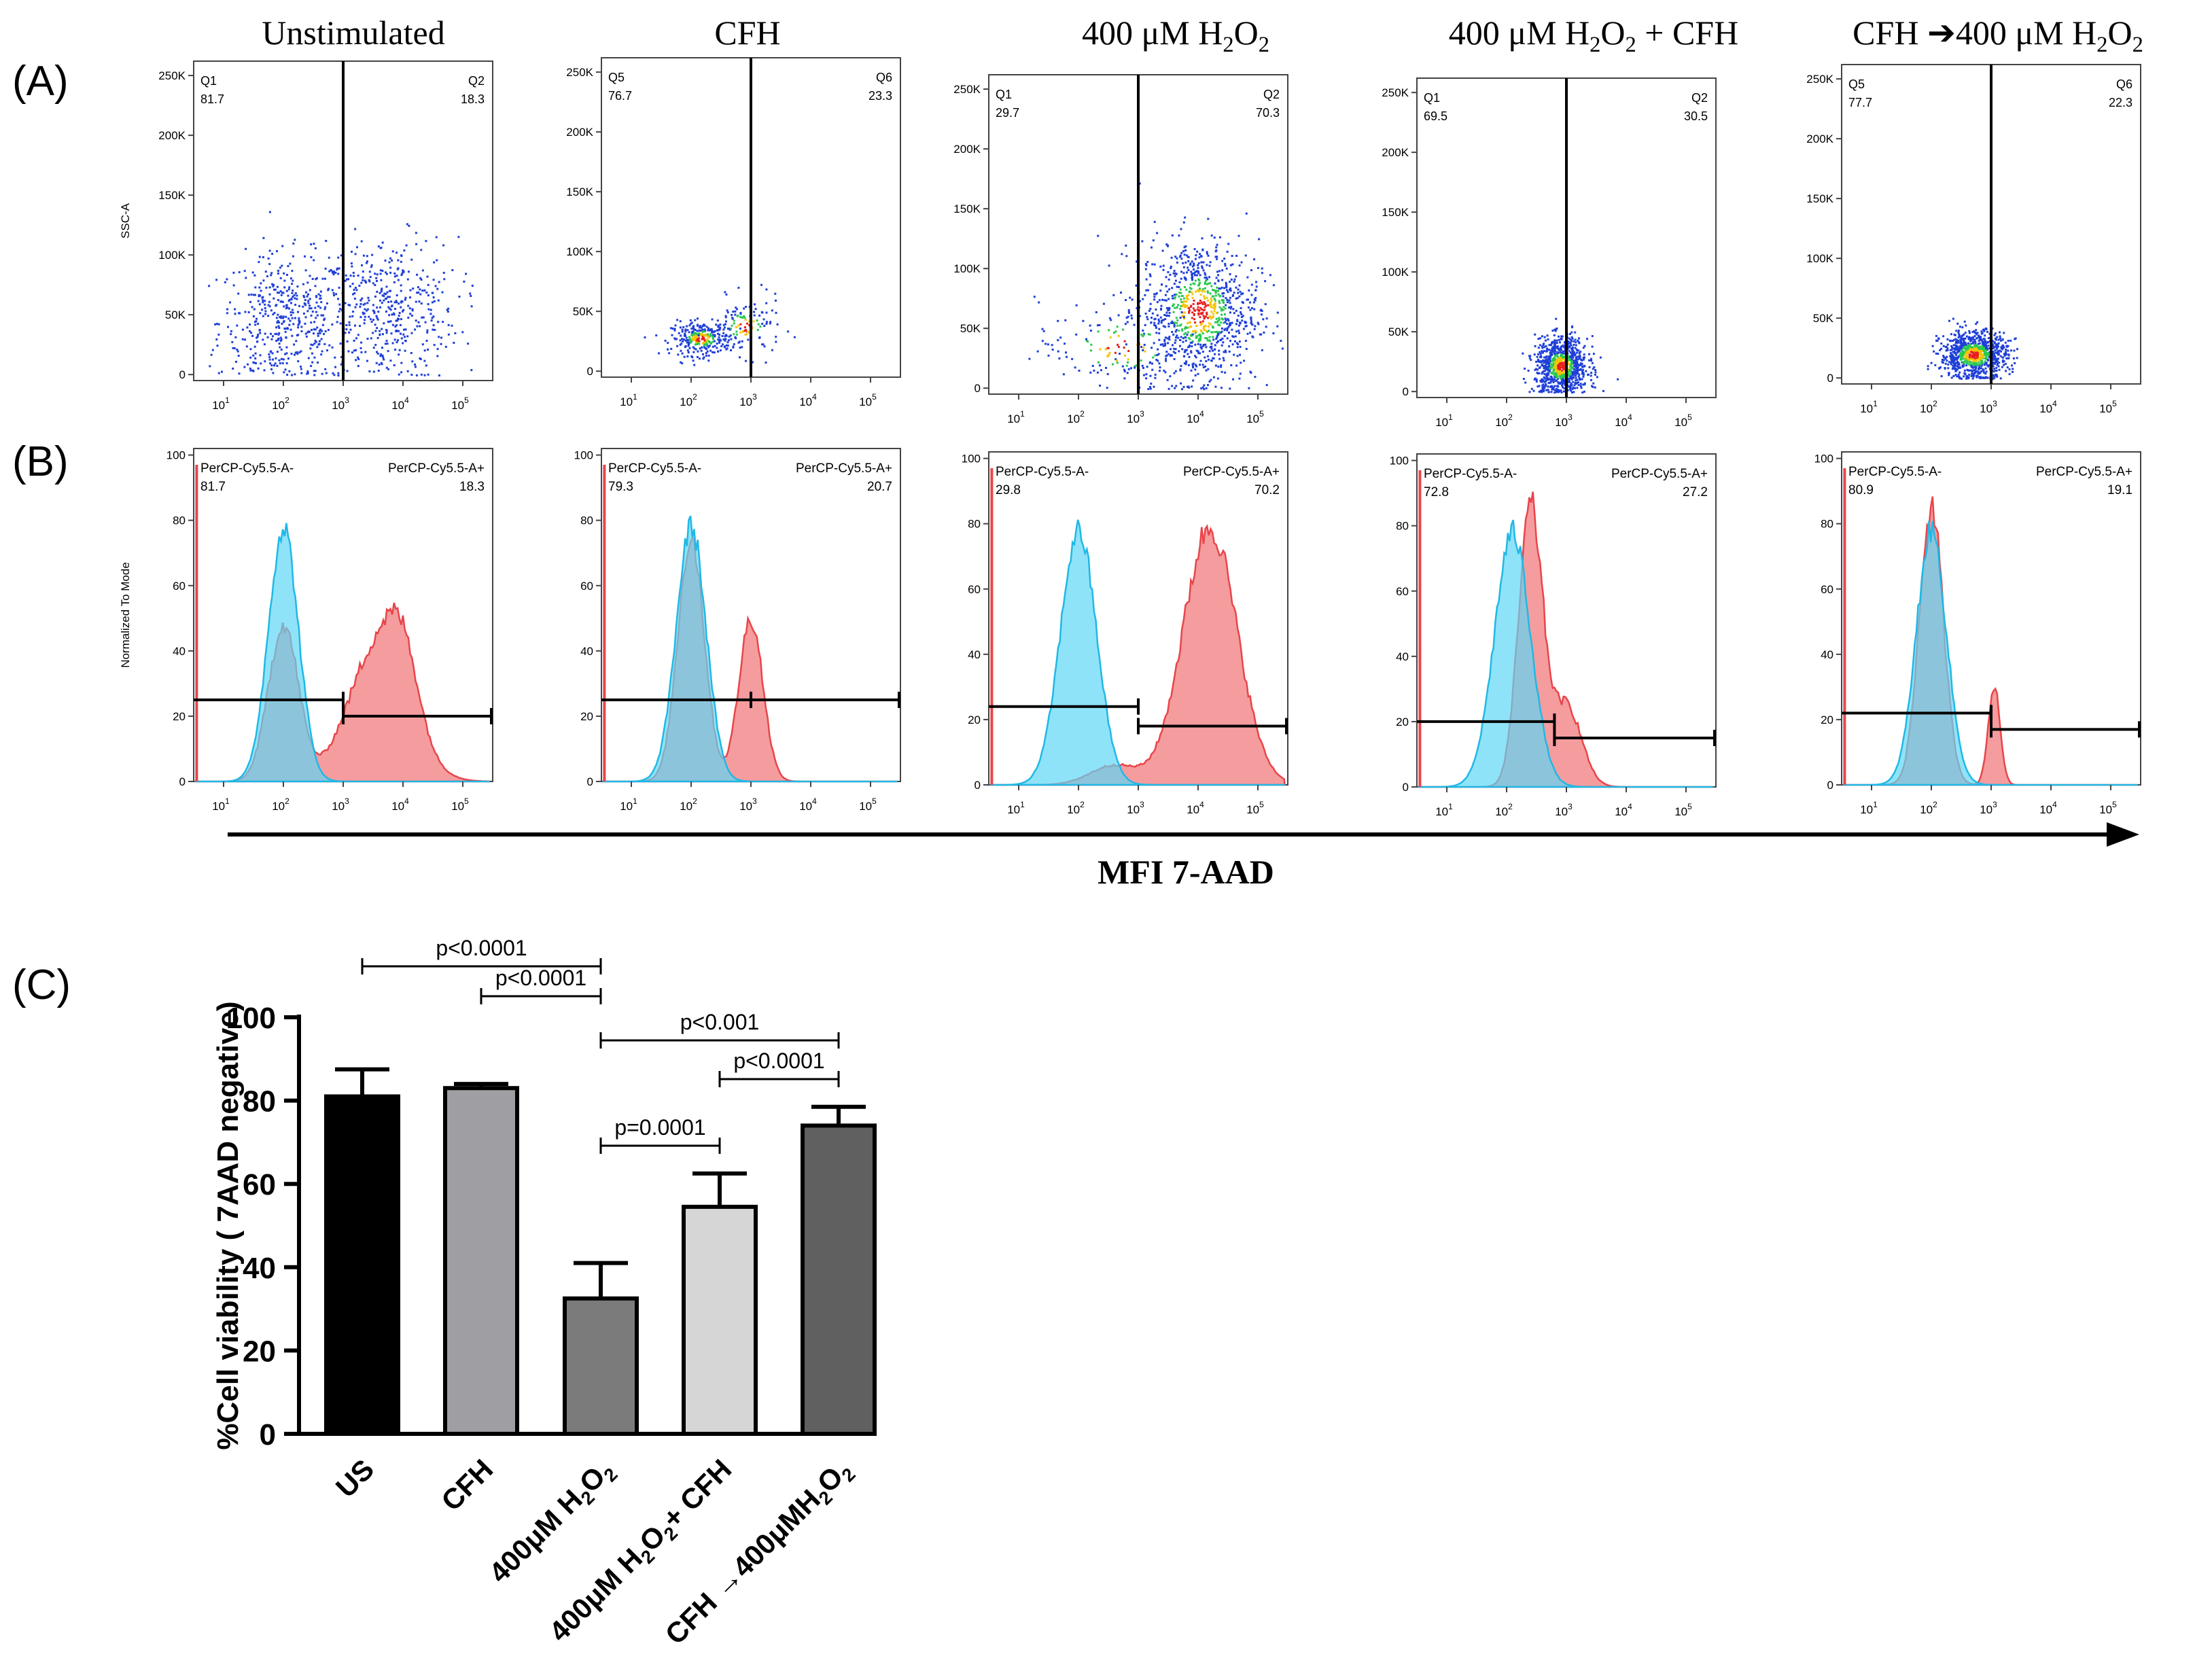  What do you see at coordinates (221, 804) in the screenshot?
I see `x-tick-label: 101` at bounding box center [221, 804].